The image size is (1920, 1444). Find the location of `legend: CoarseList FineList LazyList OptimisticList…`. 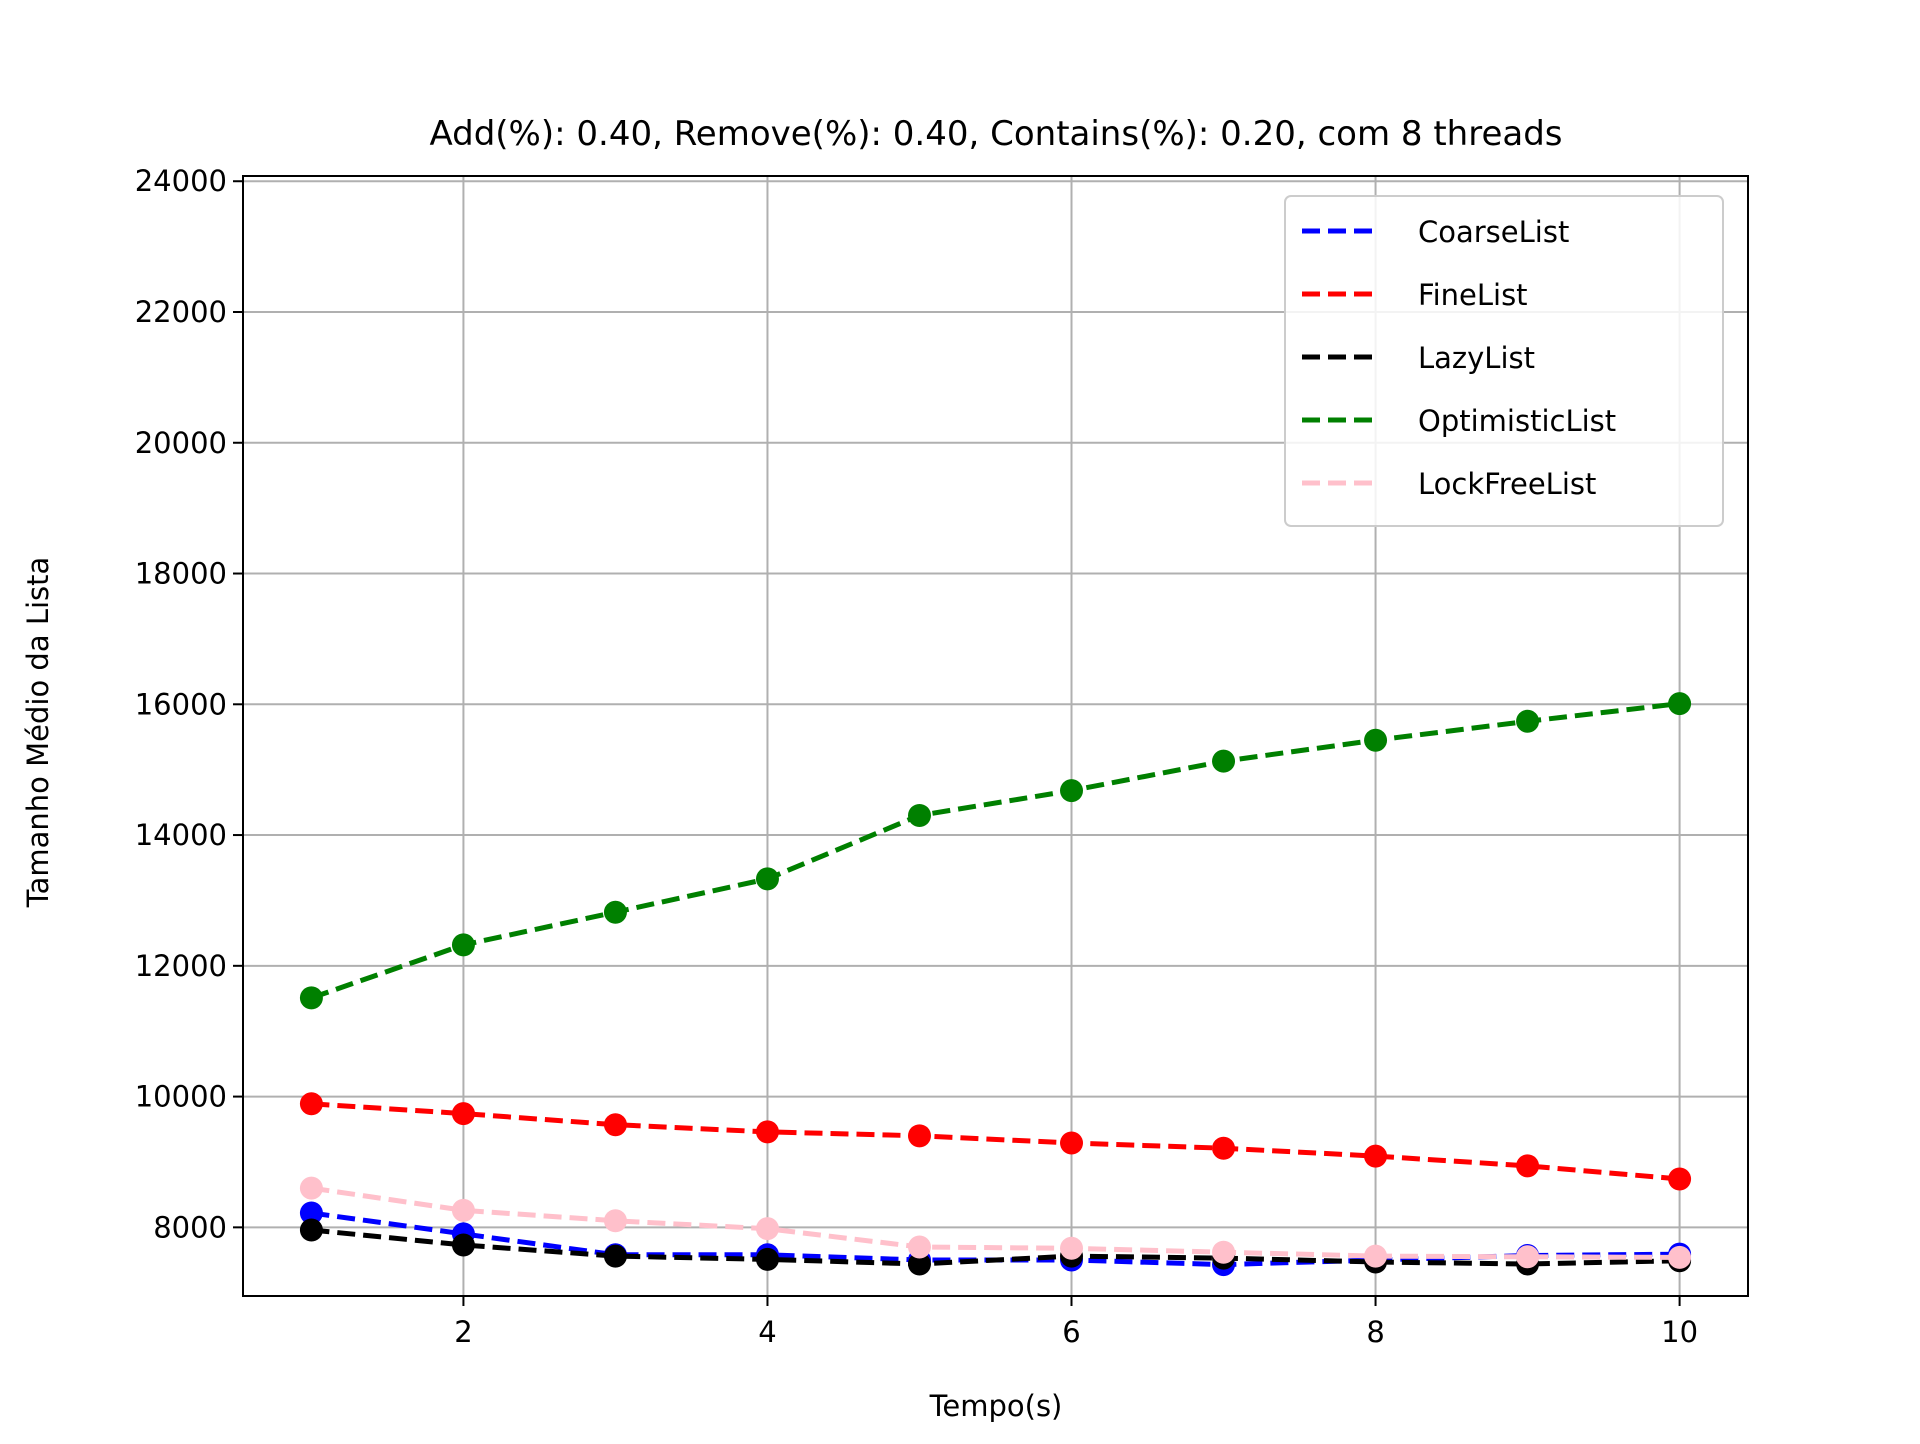

legend: CoarseList FineList LazyList OptimisticList… is located at coordinates (1504, 361).